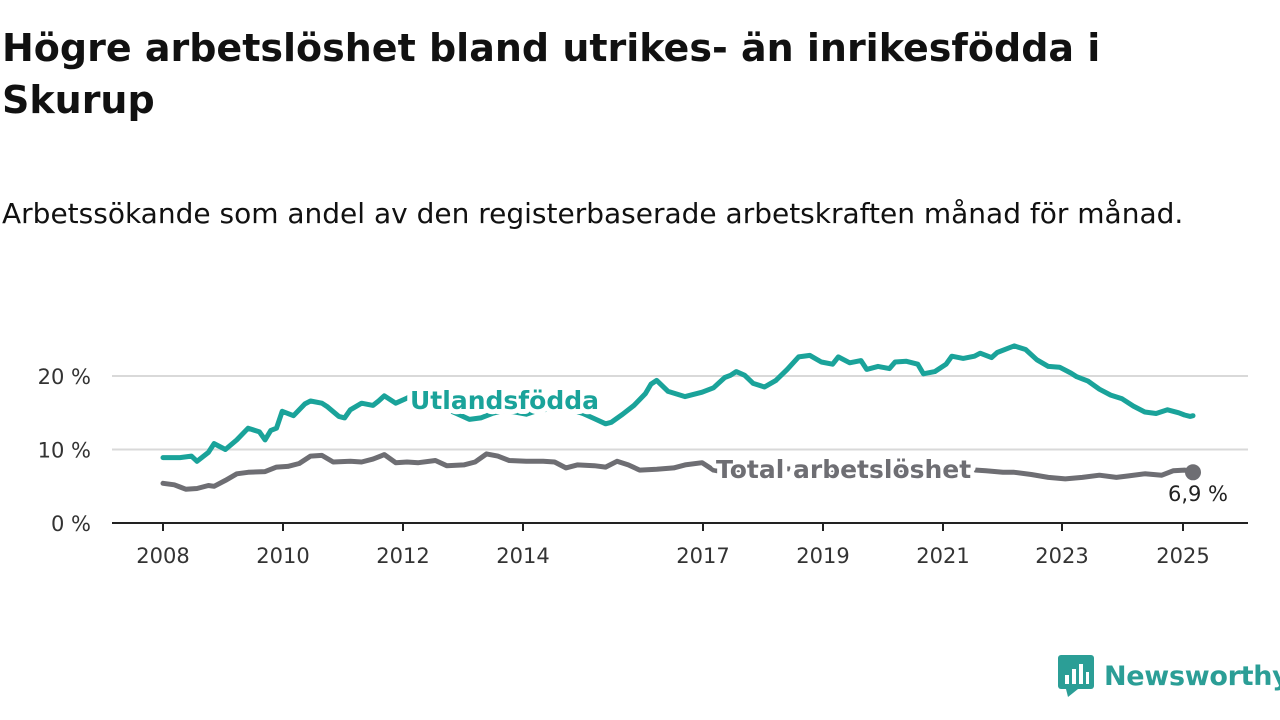  Describe the element at coordinates (522, 556) in the screenshot. I see `x-tick-label: 2014` at that location.